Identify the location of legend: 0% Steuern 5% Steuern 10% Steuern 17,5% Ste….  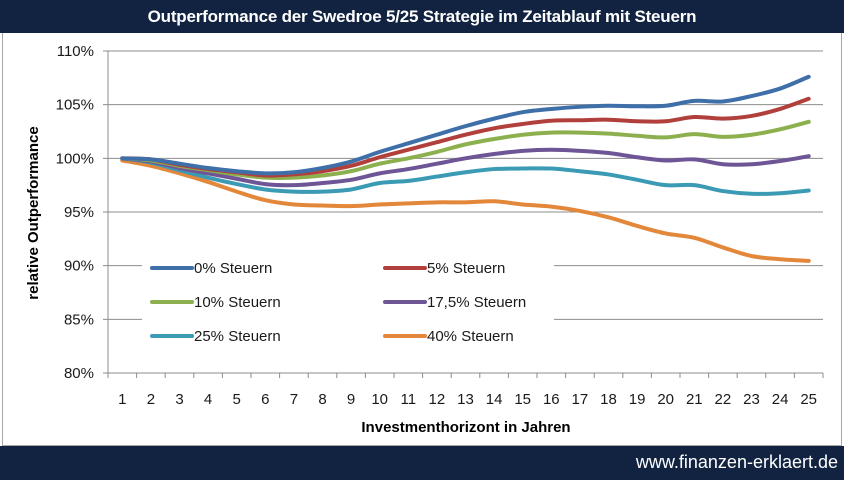
(338, 302).